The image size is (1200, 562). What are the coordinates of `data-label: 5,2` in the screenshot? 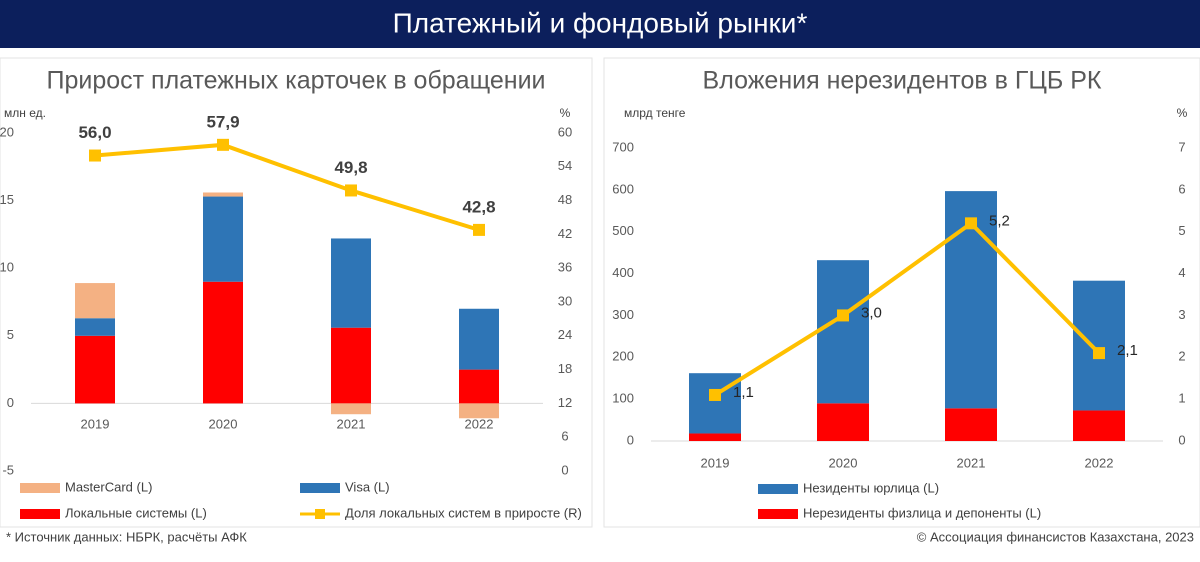 It's located at (999, 220).